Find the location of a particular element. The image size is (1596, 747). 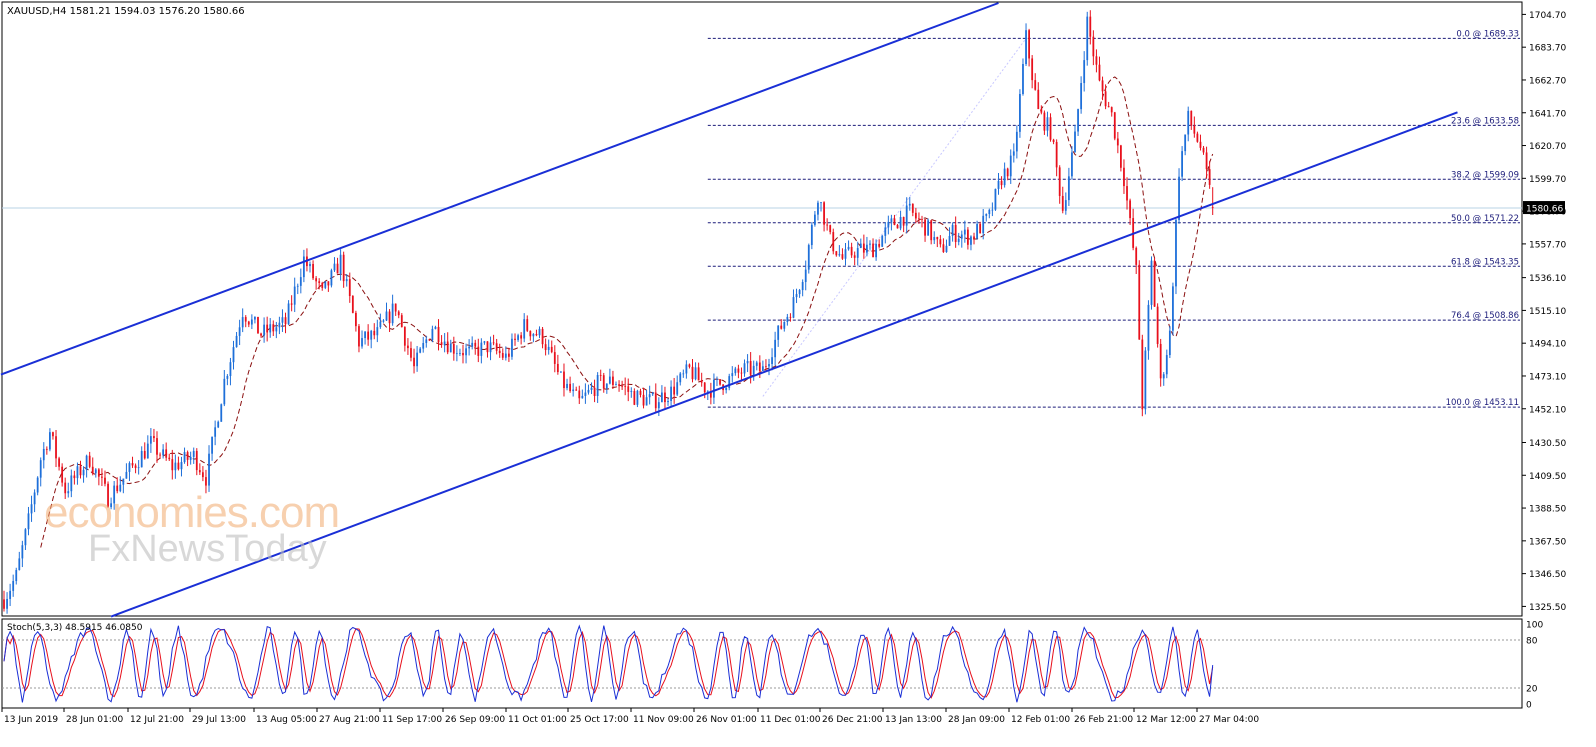

price-tick-label: 1346.50 is located at coordinates (1547, 575).